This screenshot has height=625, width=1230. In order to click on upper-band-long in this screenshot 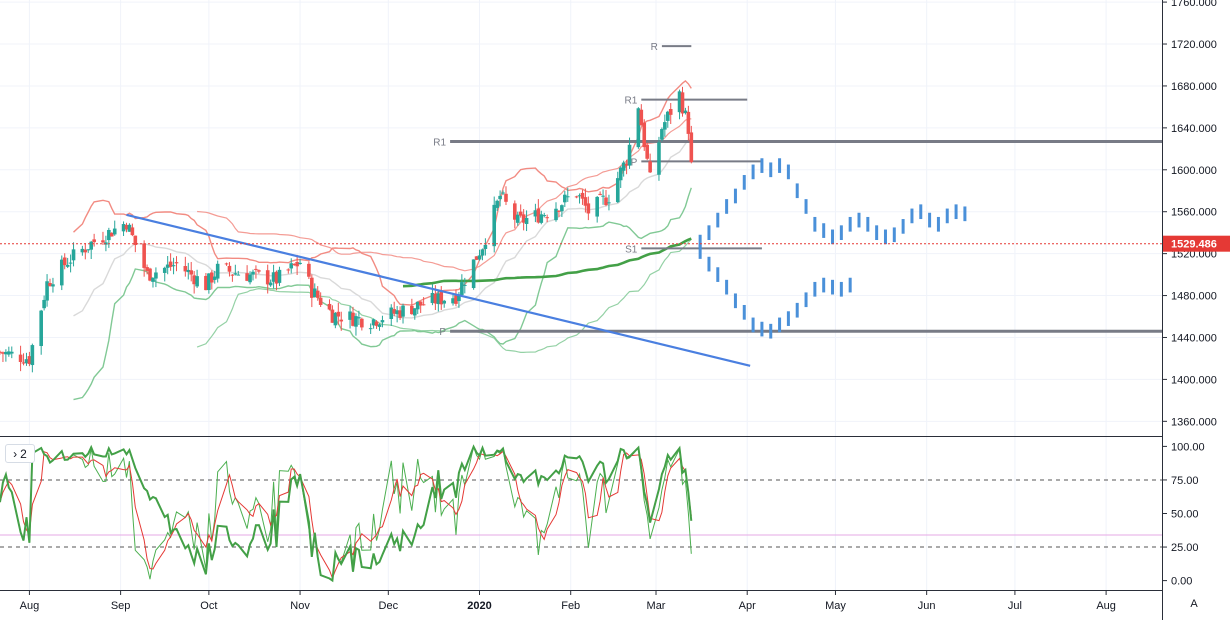, I will do `click(444, 195)`.